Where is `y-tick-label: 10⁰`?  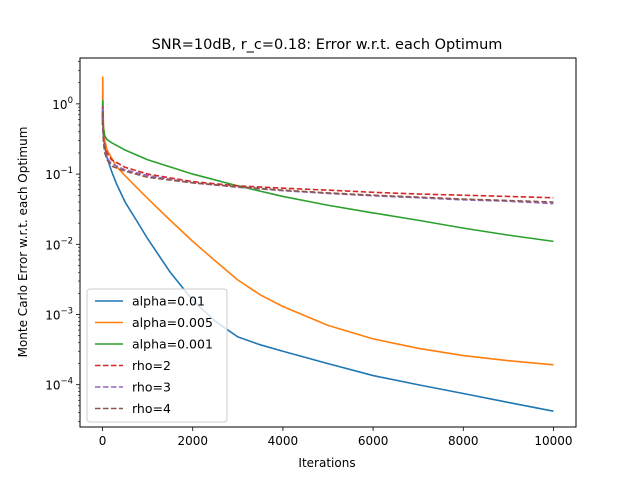 y-tick-label: 10⁰ is located at coordinates (62, 104).